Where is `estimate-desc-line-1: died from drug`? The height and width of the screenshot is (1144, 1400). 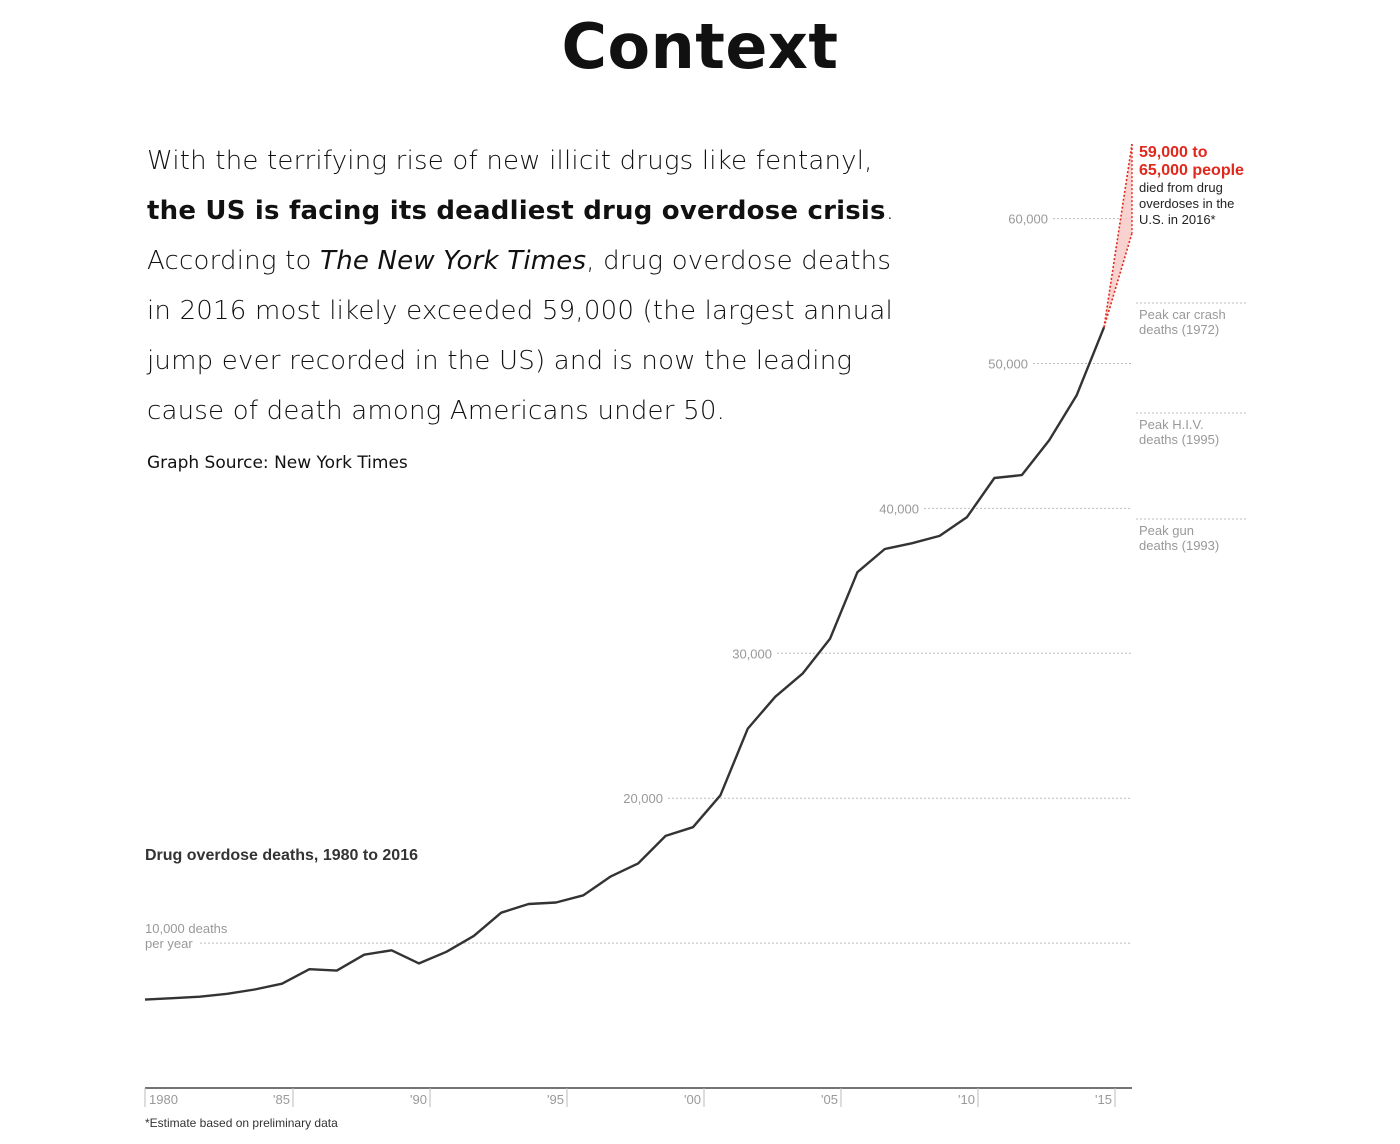
estimate-desc-line-1: died from drug is located at coordinates (1181, 187).